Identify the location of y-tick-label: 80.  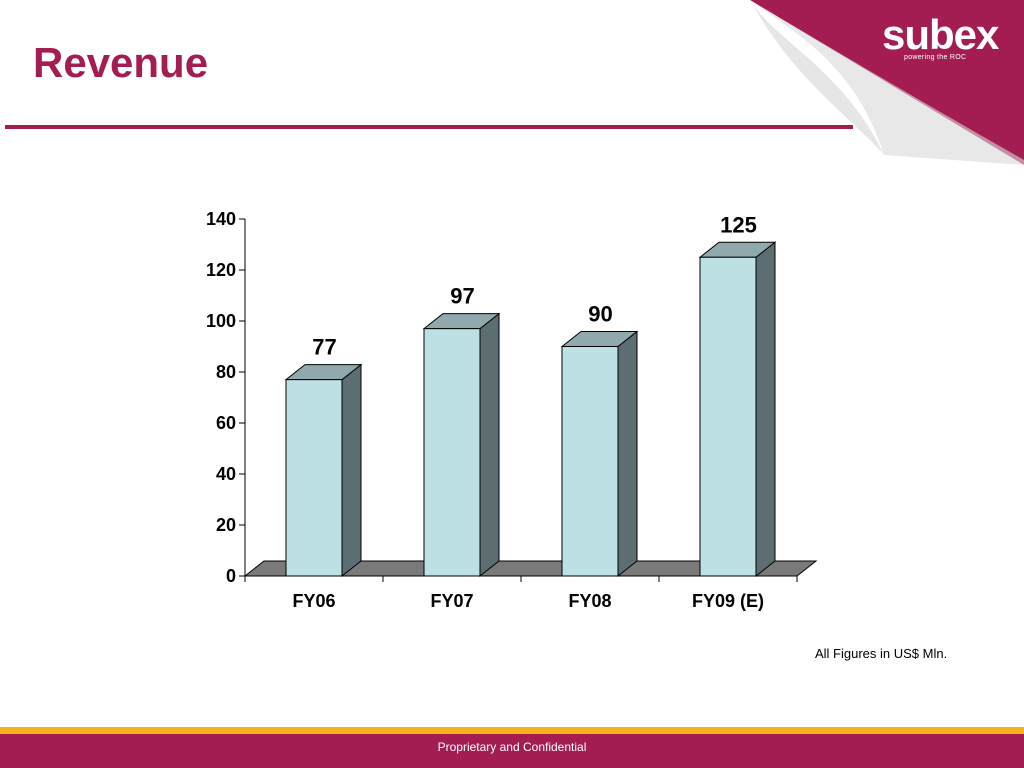
(226, 372).